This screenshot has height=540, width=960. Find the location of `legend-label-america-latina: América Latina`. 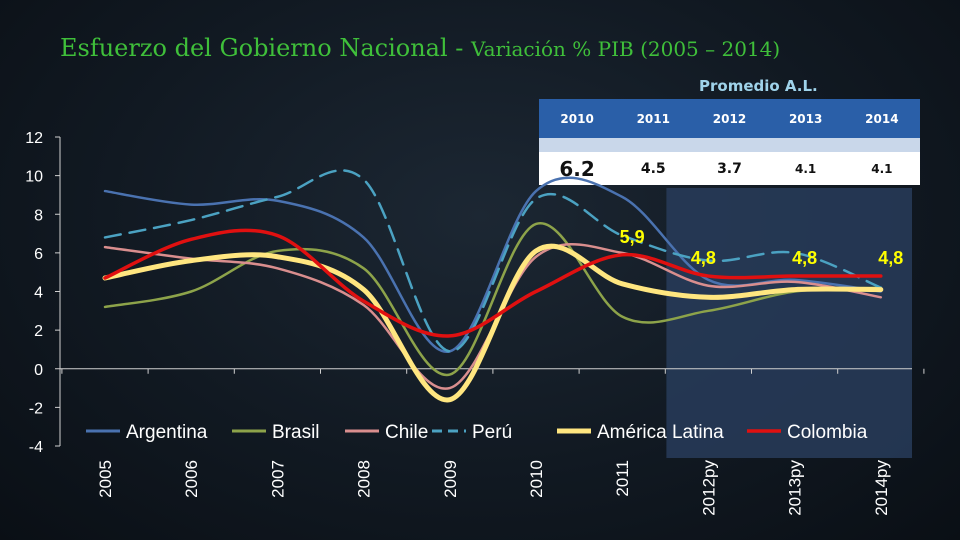

legend-label-america-latina: América Latina is located at coordinates (660, 432).